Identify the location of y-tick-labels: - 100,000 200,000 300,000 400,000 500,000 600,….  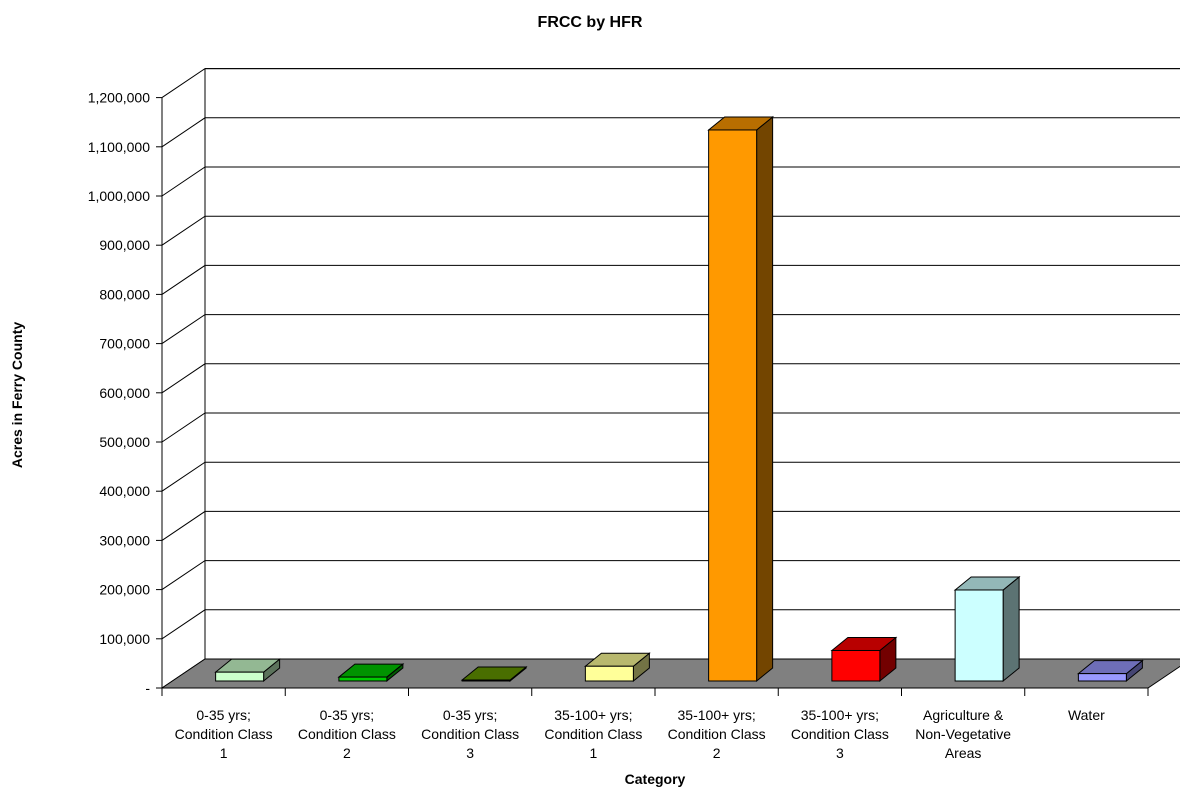
(125, 393).